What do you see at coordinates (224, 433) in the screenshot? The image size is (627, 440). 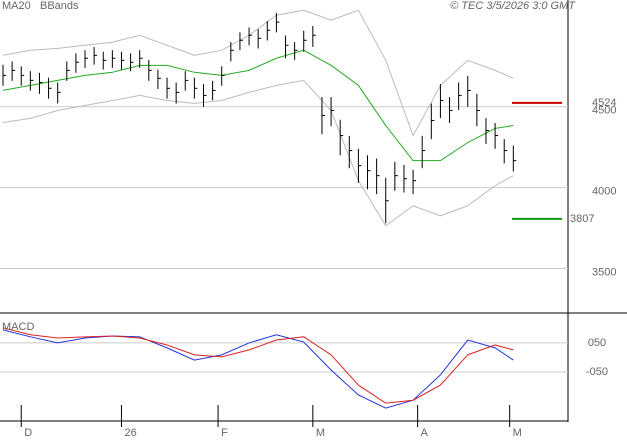 I see `x-tick-label: F` at bounding box center [224, 433].